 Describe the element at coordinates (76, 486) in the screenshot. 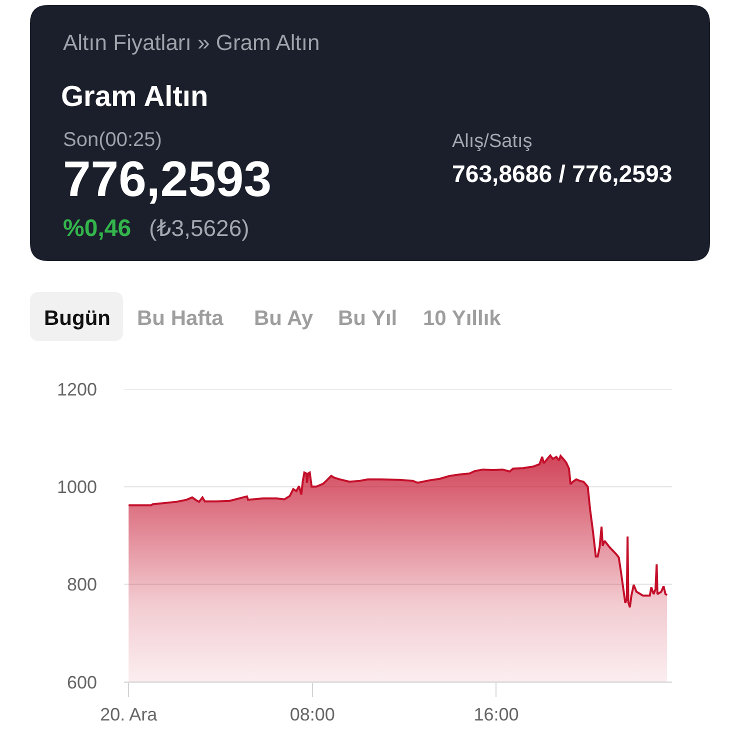

I see `y-tick-label: 1000` at that location.